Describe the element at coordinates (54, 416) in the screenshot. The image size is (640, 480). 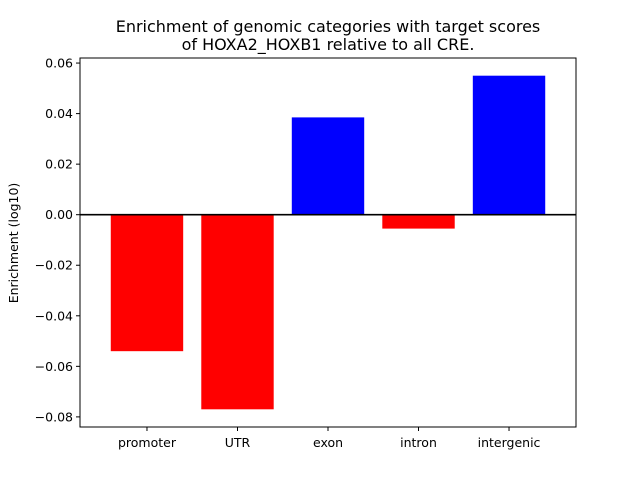
I see `y-tick-label: −0.08` at that location.